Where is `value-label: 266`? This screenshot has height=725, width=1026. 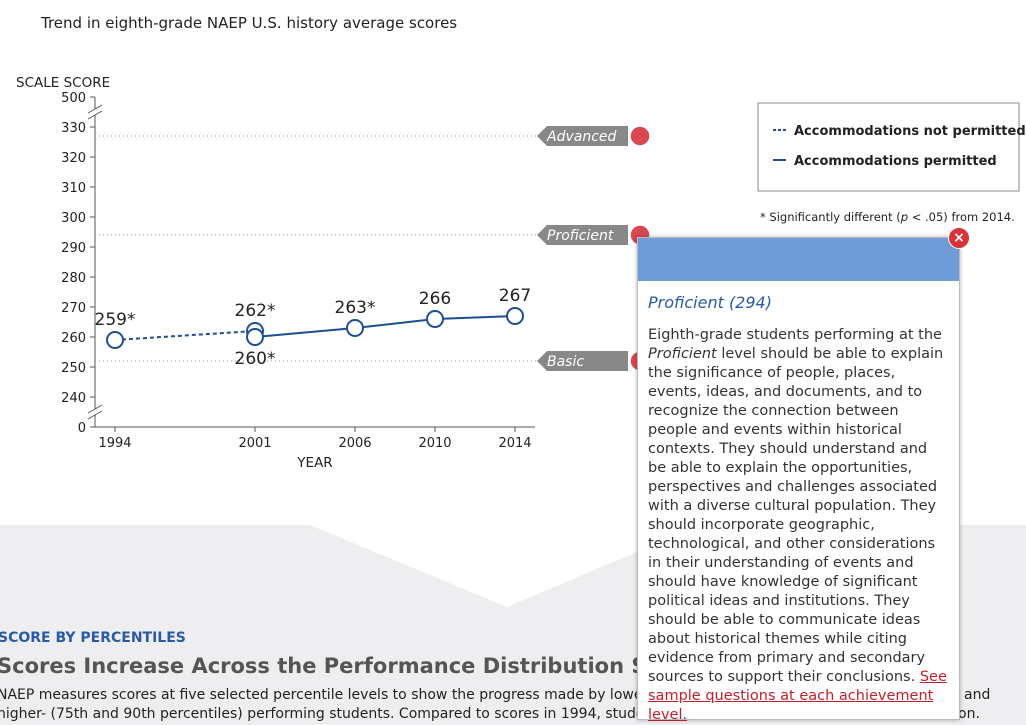
value-label: 266 is located at coordinates (435, 299).